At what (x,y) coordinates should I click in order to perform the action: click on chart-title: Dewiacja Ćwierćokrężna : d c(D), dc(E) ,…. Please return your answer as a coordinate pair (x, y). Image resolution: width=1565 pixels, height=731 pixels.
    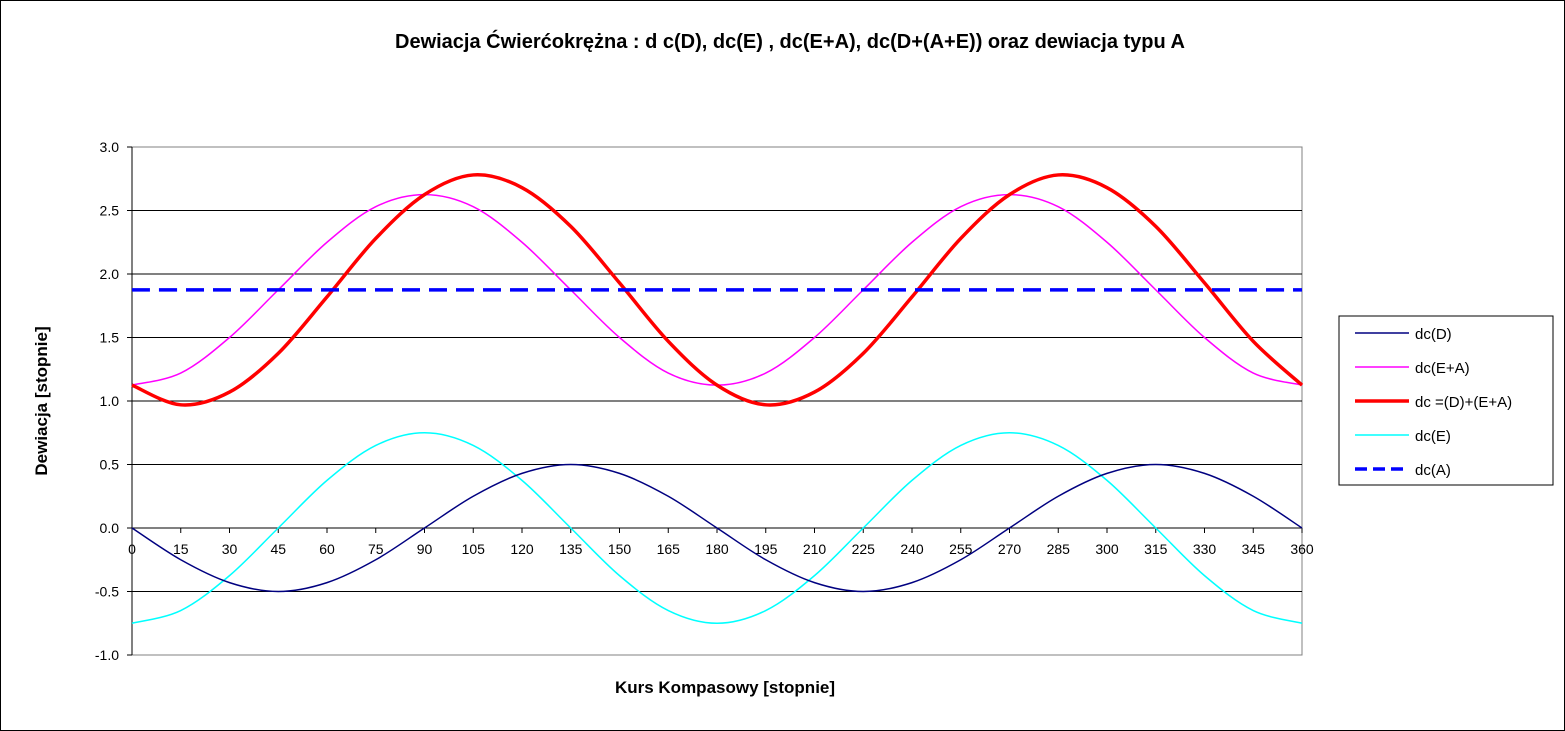
    Looking at the image, I should click on (790, 41).